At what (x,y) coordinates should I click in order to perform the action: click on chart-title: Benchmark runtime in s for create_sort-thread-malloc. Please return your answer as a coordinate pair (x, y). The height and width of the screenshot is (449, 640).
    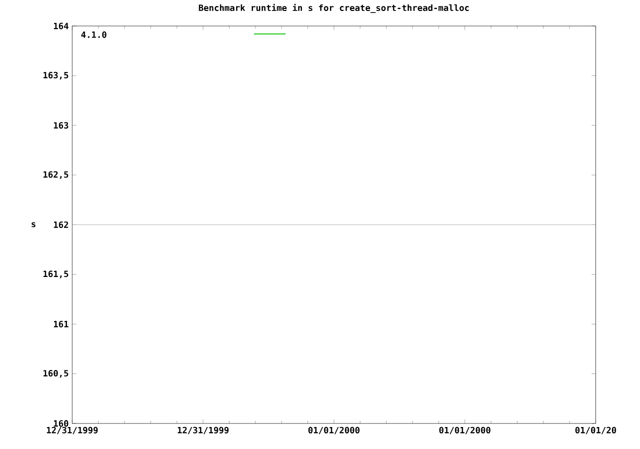
    Looking at the image, I should click on (333, 8).